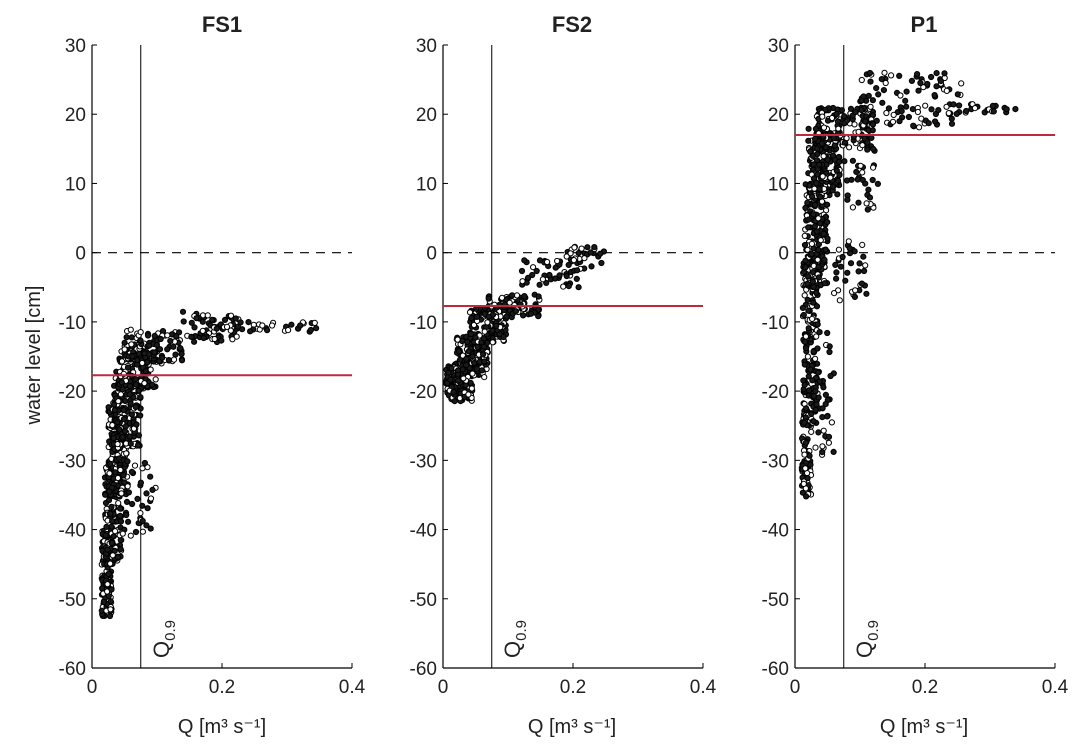 The image size is (1087, 747). What do you see at coordinates (80, 254) in the screenshot?
I see `y-tick-label: 0` at bounding box center [80, 254].